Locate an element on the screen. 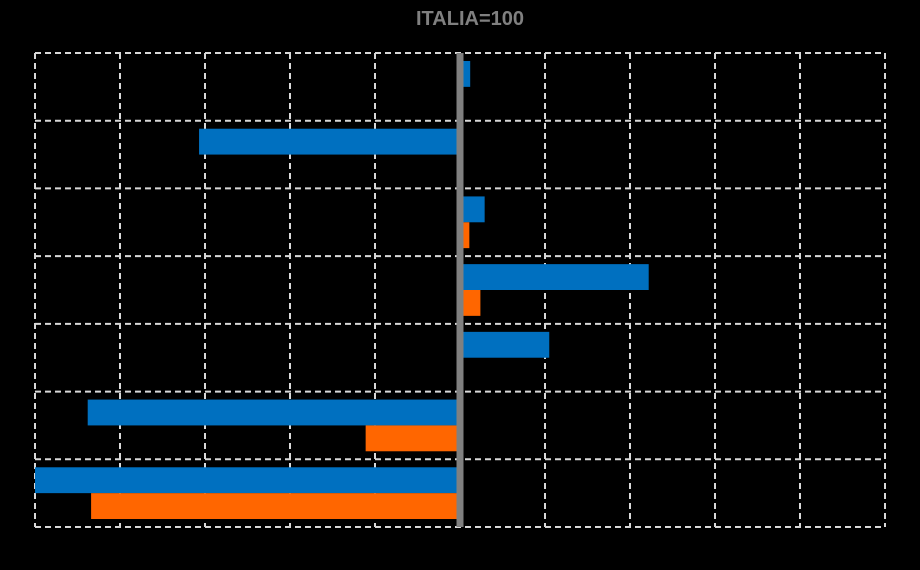  chart-title: ITALIA=100 is located at coordinates (470, 19).